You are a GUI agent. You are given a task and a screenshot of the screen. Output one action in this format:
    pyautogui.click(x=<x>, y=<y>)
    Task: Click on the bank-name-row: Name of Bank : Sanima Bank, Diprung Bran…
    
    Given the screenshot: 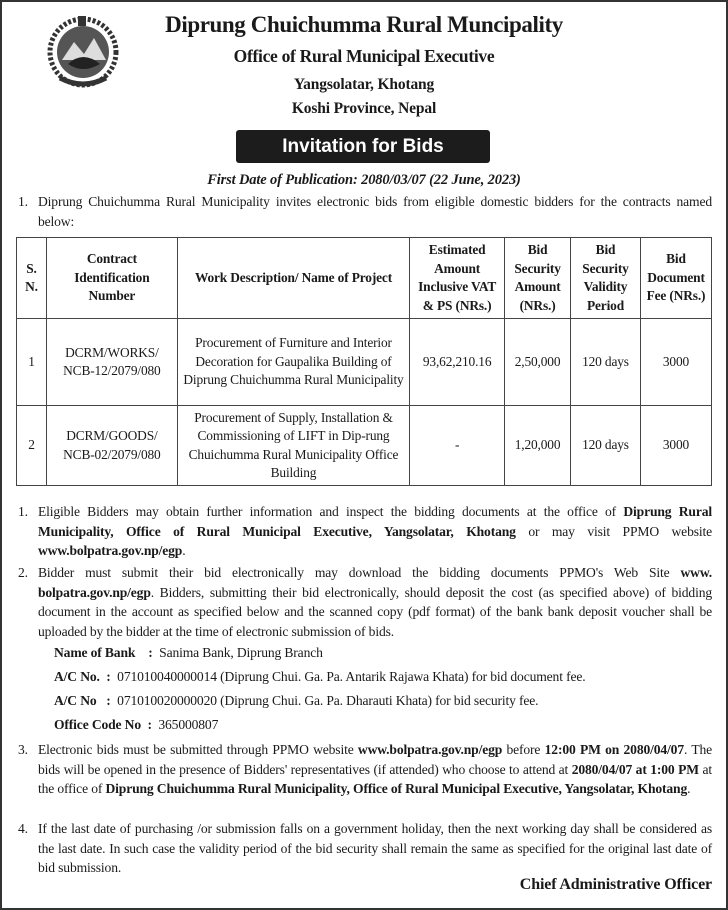 What is the action you would take?
    pyautogui.click(x=188, y=652)
    